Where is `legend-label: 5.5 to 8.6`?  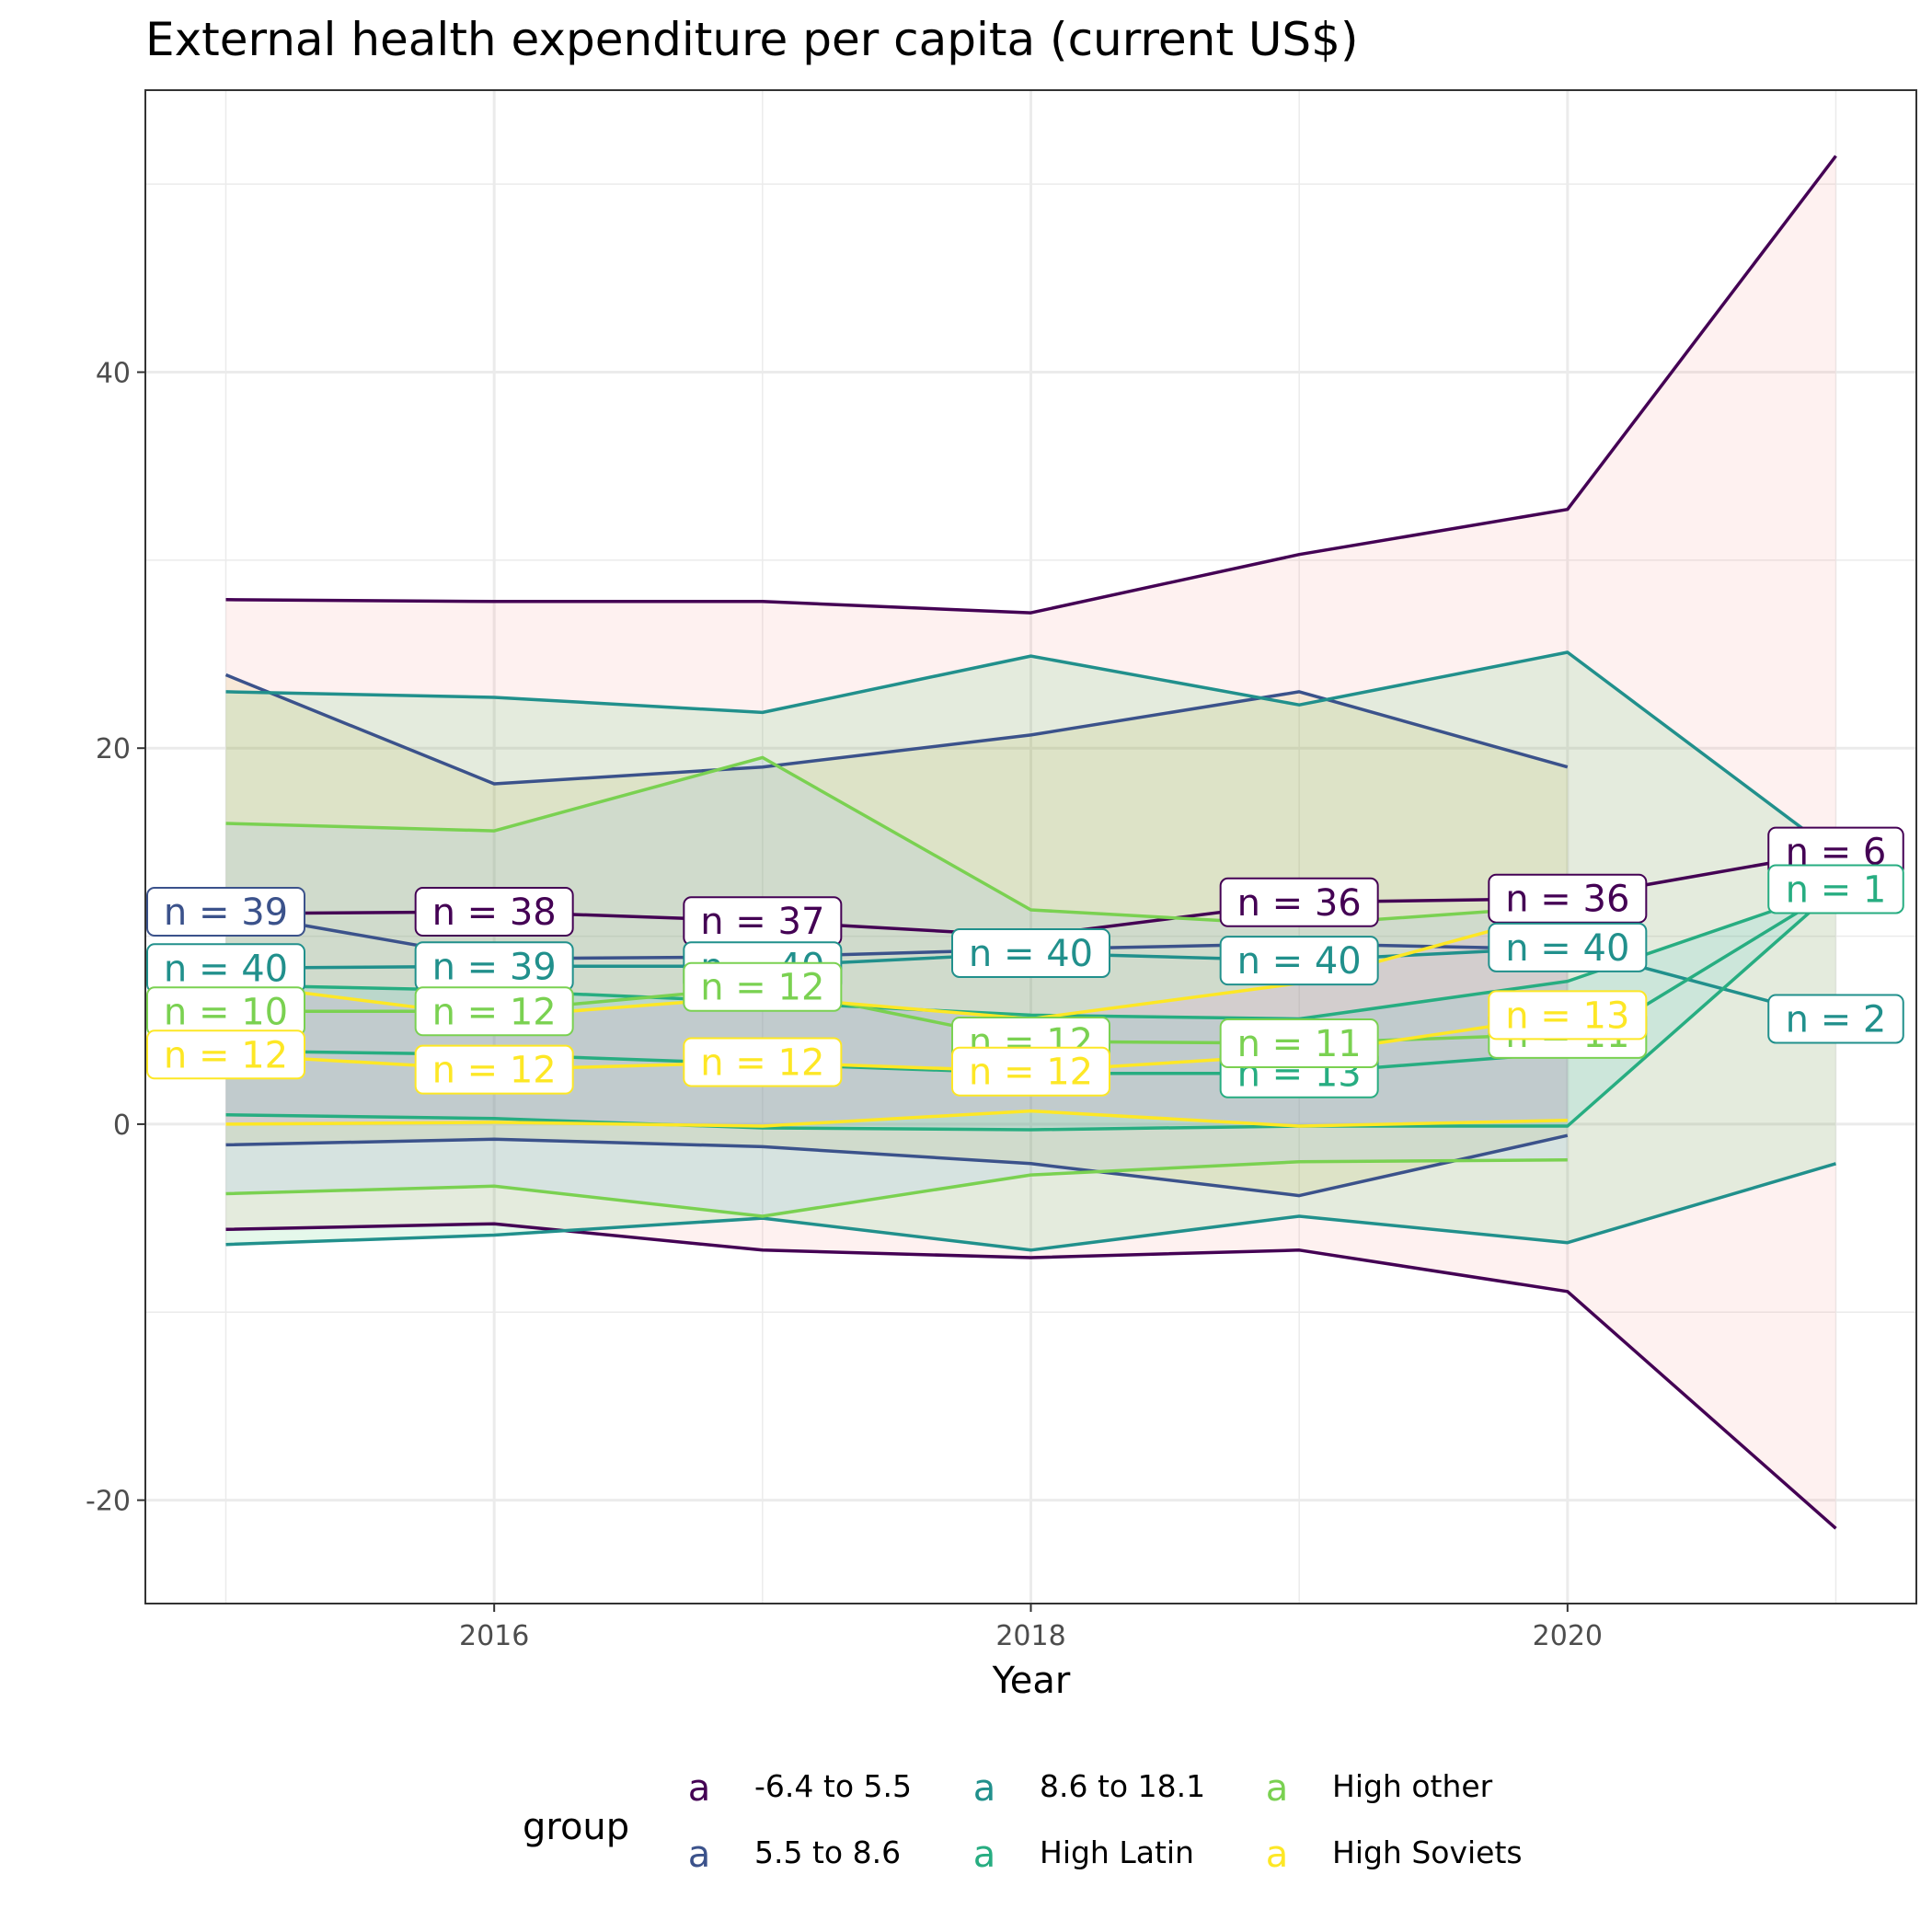 legend-label: 5.5 to 8.6 is located at coordinates (827, 1852).